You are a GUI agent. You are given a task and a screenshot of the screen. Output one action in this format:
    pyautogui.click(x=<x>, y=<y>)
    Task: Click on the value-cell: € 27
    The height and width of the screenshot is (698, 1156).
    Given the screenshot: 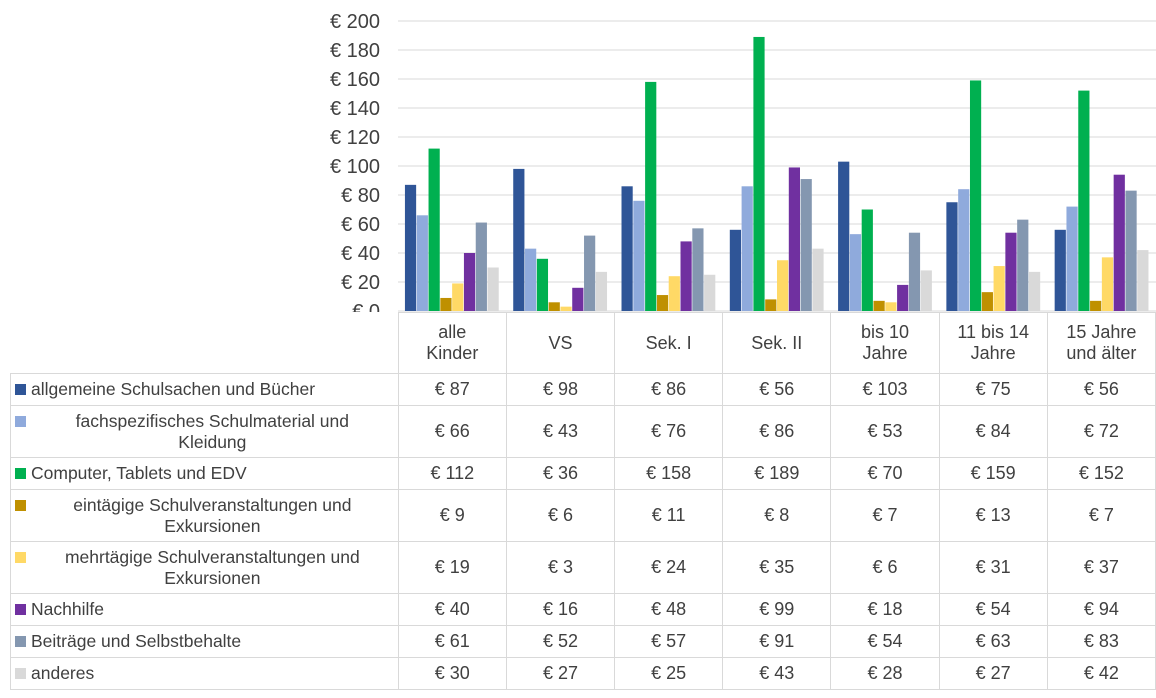 What is the action you would take?
    pyautogui.click(x=560, y=673)
    